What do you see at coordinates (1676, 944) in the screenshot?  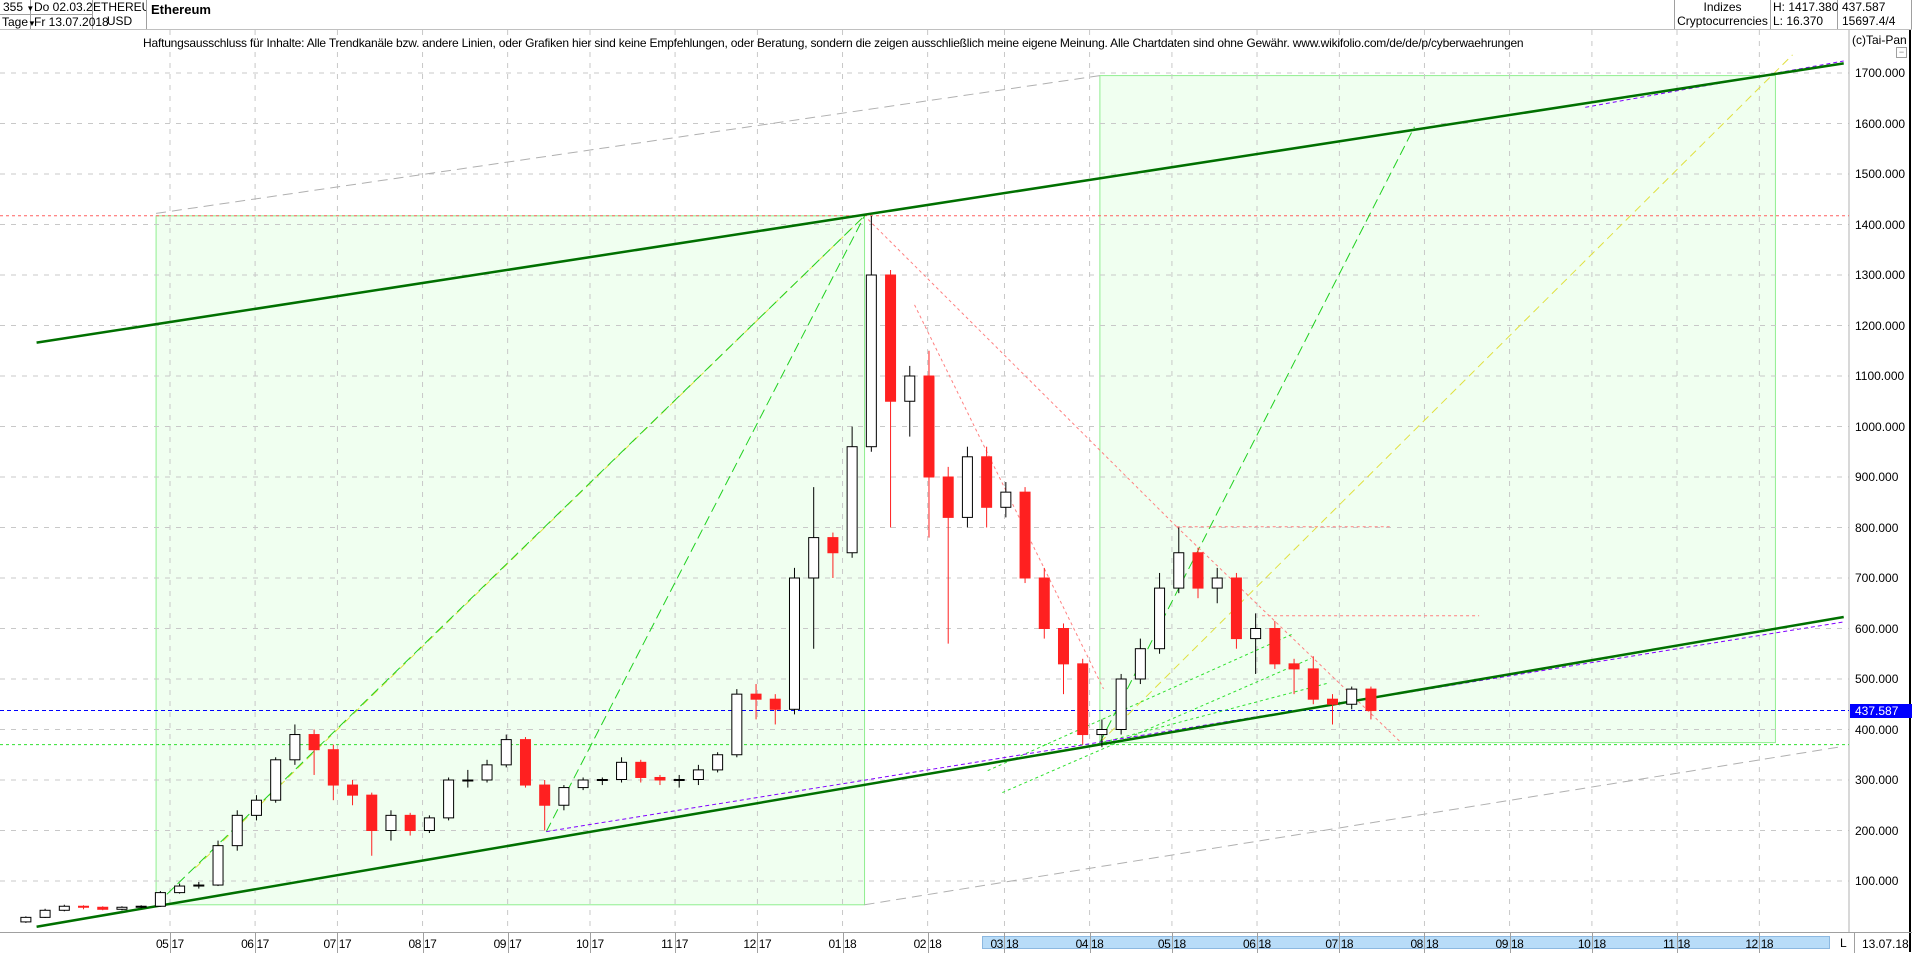 I see `time-tick-label: 11 18` at bounding box center [1676, 944].